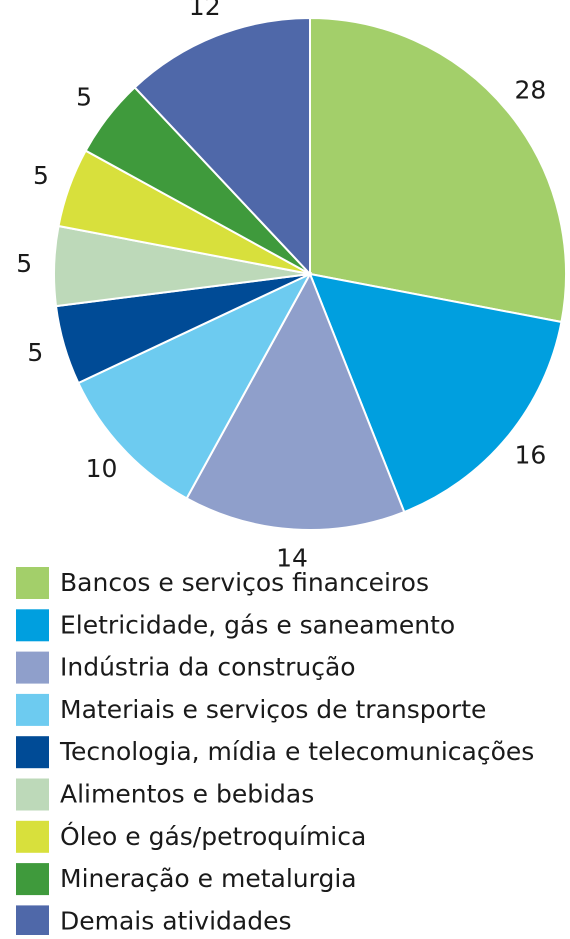 Image resolution: width=570 pixels, height=939 pixels. I want to click on legend-label: Materiais e serviços de transporte, so click(273, 709).